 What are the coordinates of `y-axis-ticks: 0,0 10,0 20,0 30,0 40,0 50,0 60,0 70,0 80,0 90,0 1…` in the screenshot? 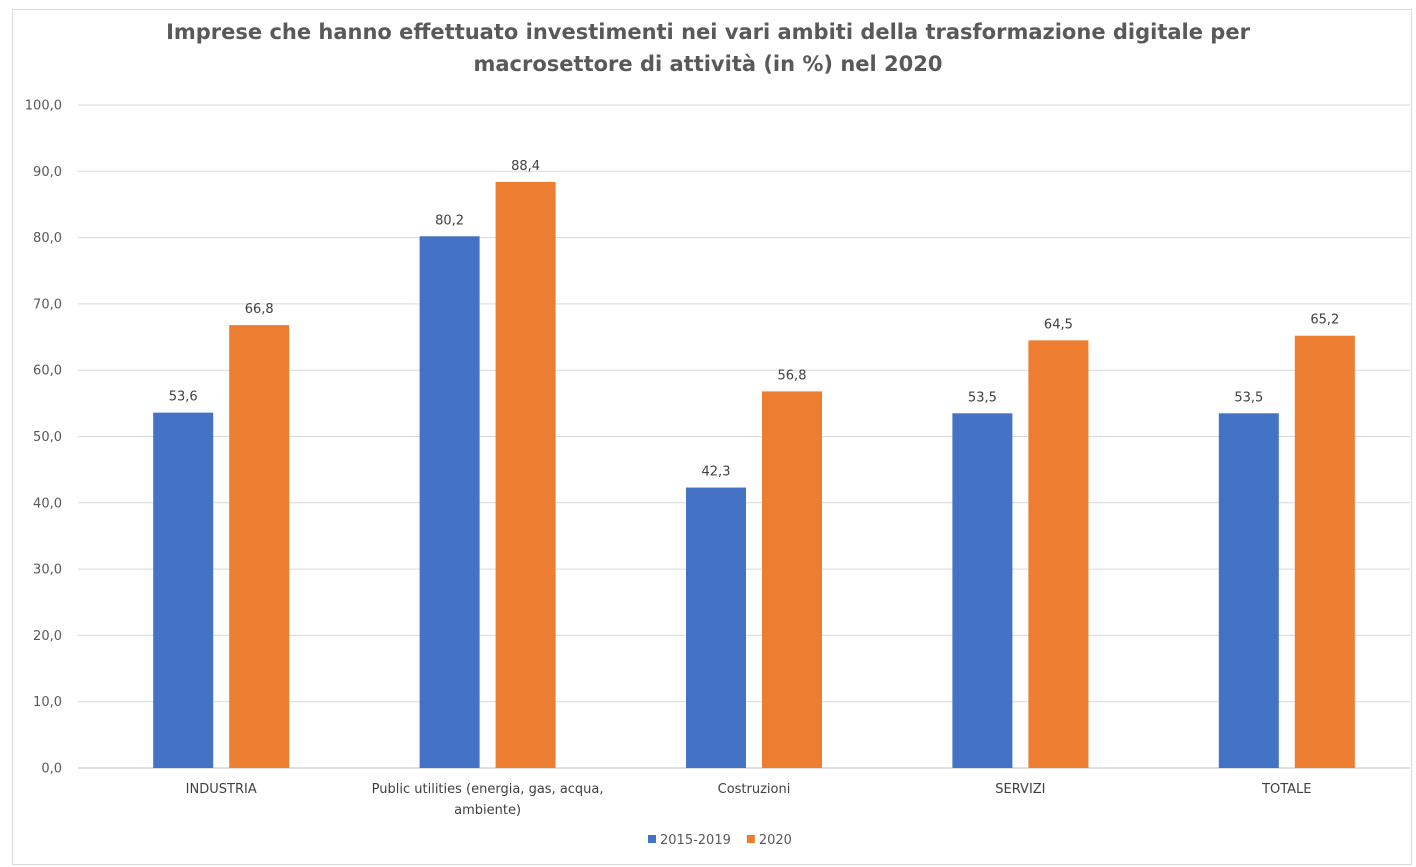 It's located at (43, 438).